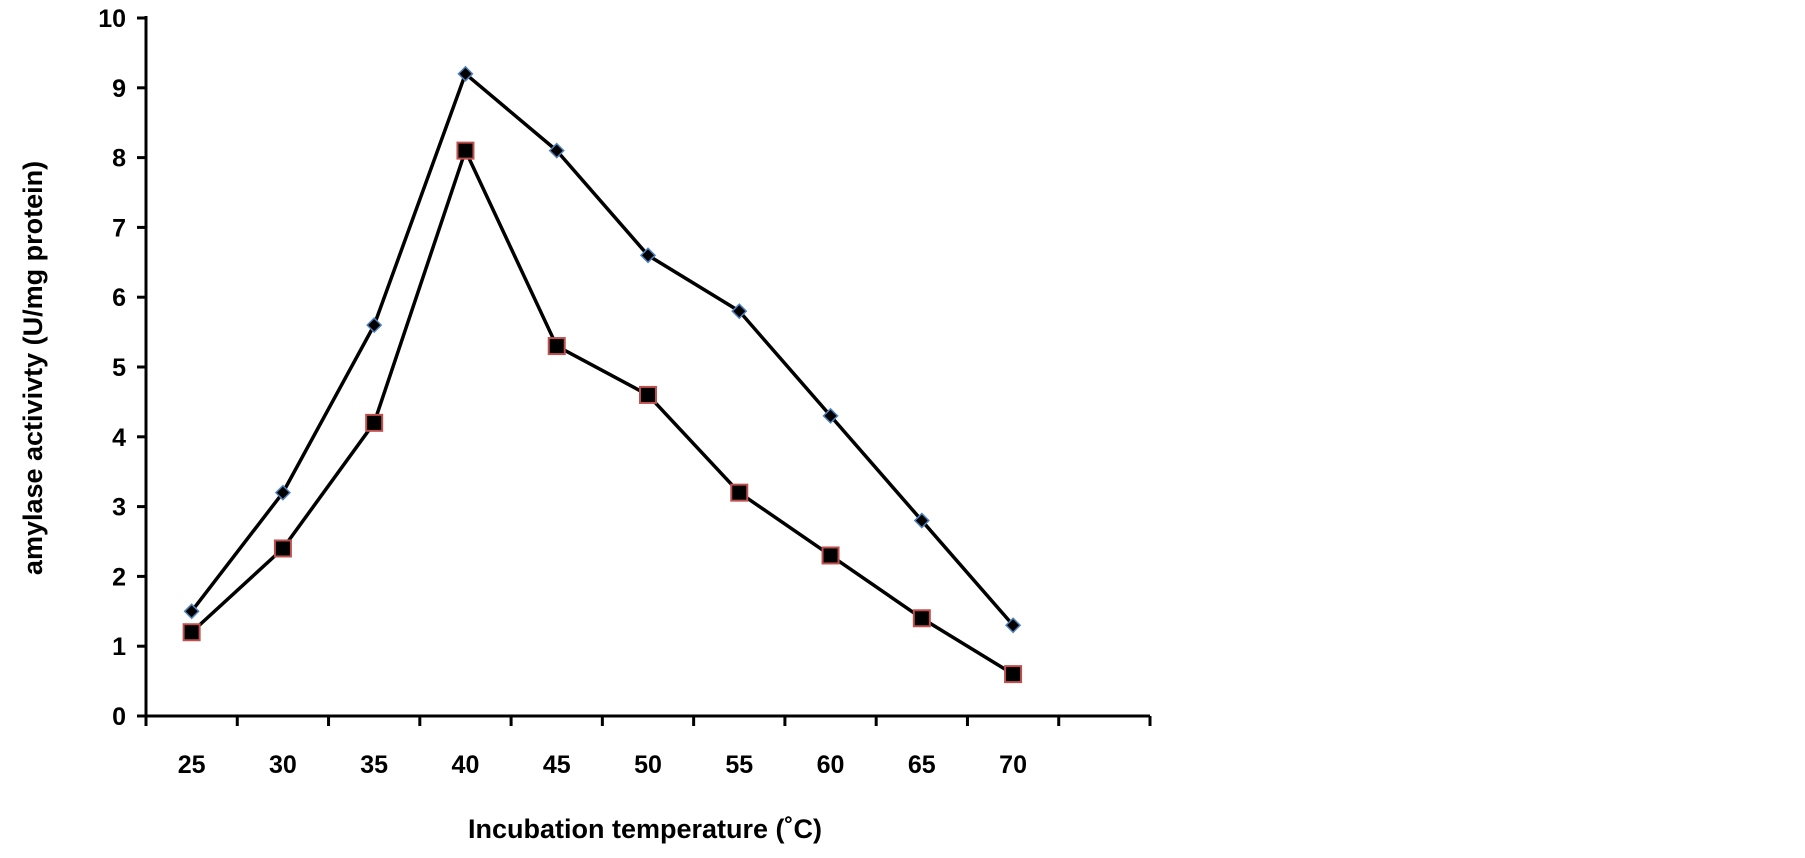  I want to click on y-tick-label: 0, so click(119, 717).